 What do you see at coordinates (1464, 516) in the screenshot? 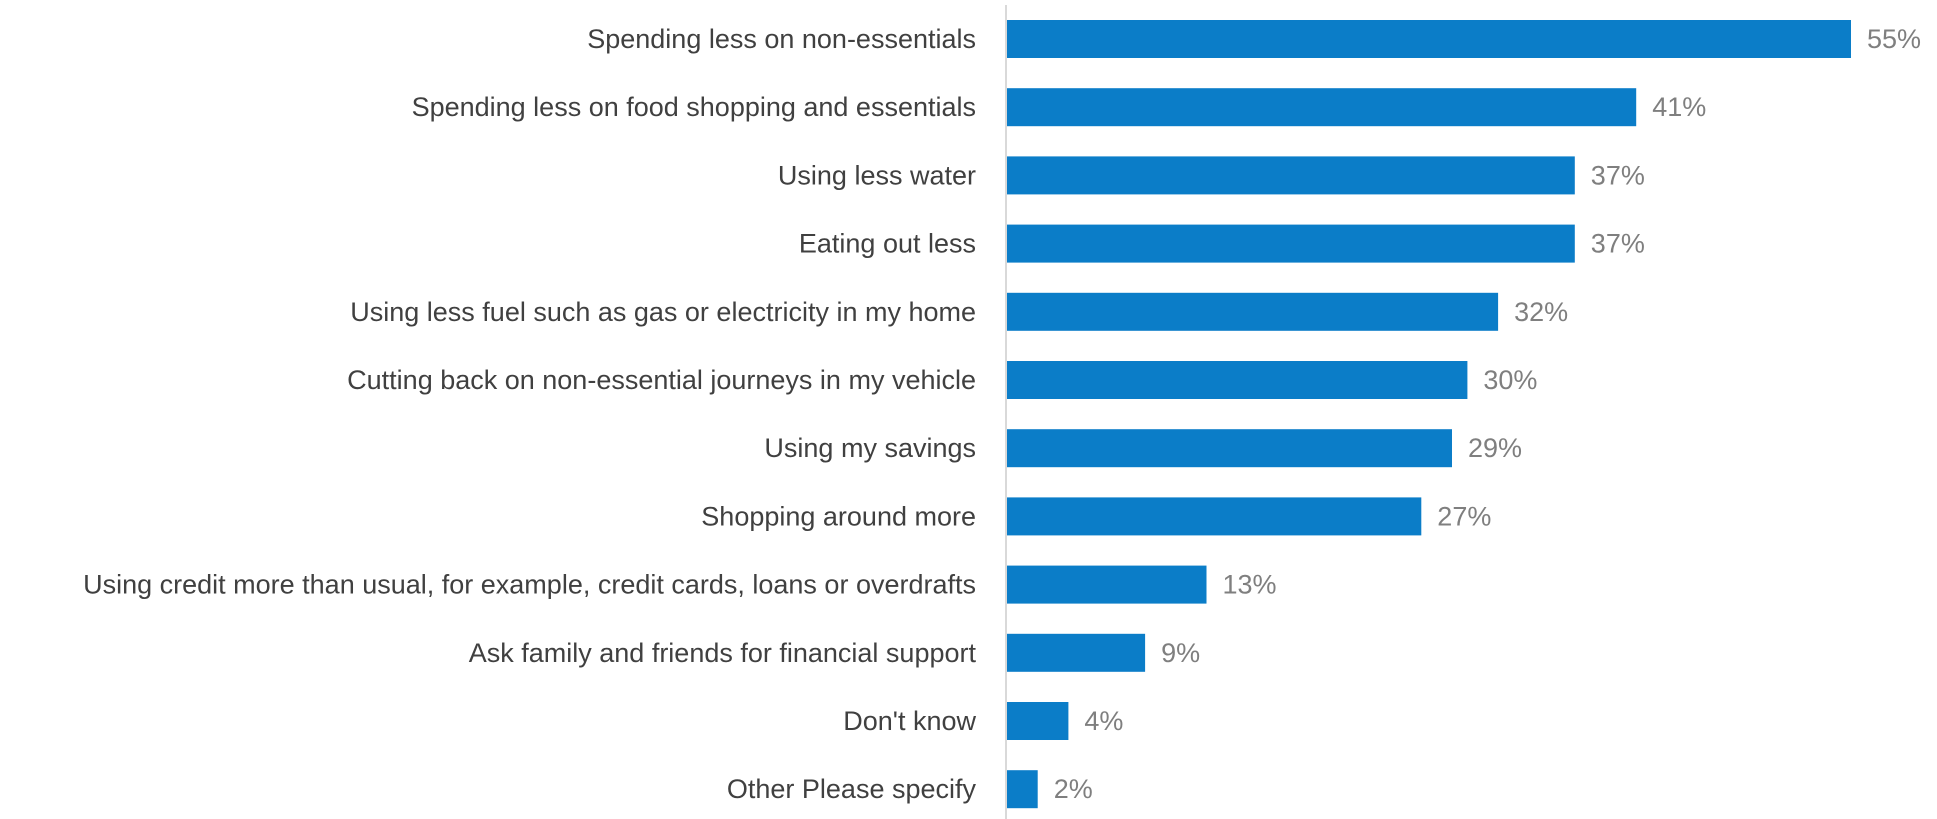
I see `value-label: 27%` at bounding box center [1464, 516].